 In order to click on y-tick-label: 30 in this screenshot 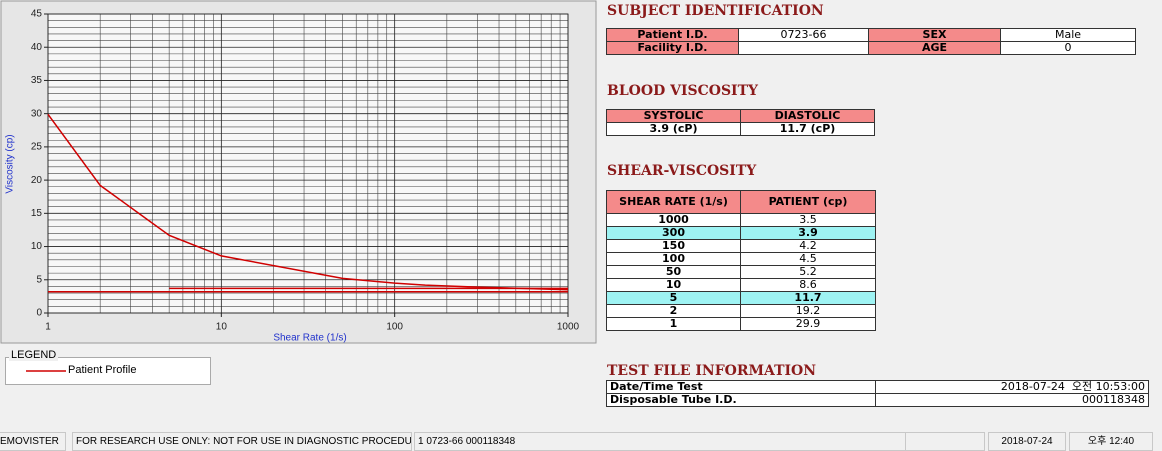, I will do `click(37, 113)`.